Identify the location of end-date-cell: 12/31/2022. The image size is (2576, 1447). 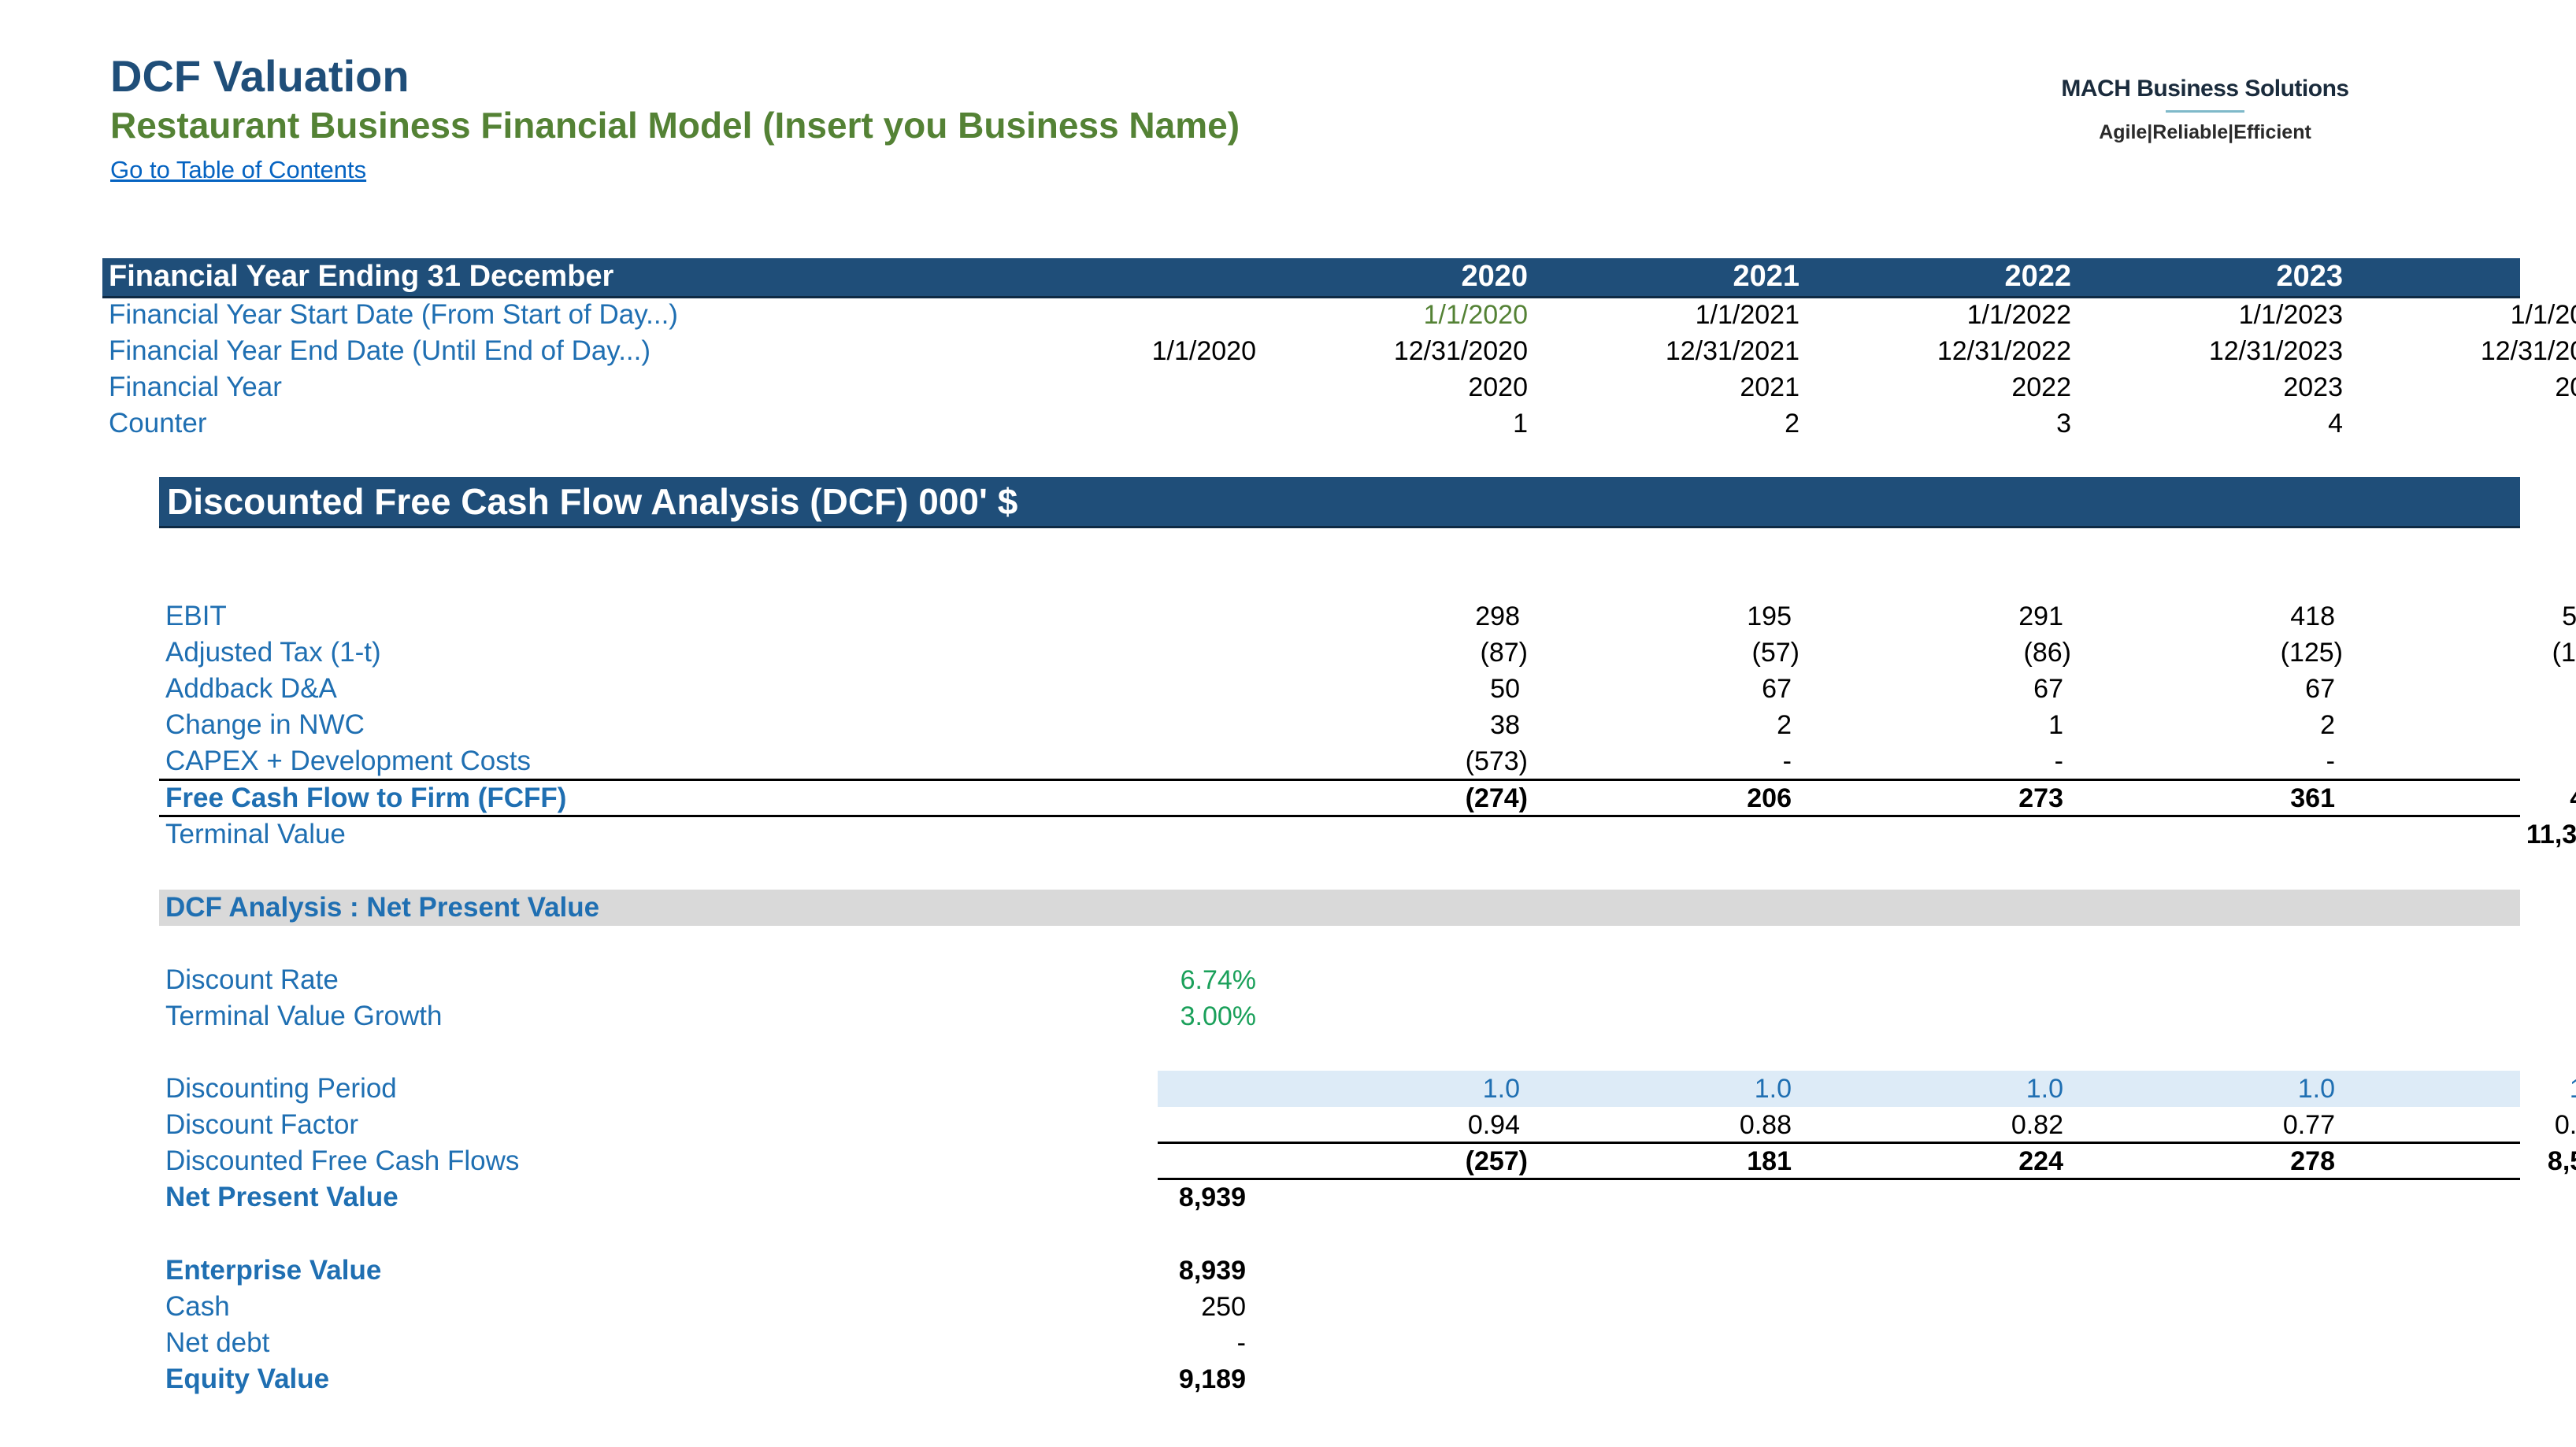
(2004, 351).